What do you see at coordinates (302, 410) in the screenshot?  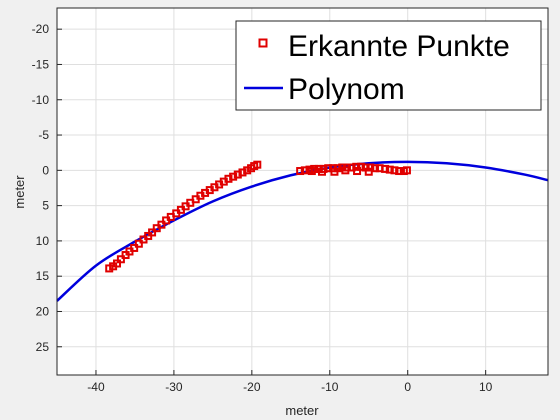 I see `x-axis-label: meter` at bounding box center [302, 410].